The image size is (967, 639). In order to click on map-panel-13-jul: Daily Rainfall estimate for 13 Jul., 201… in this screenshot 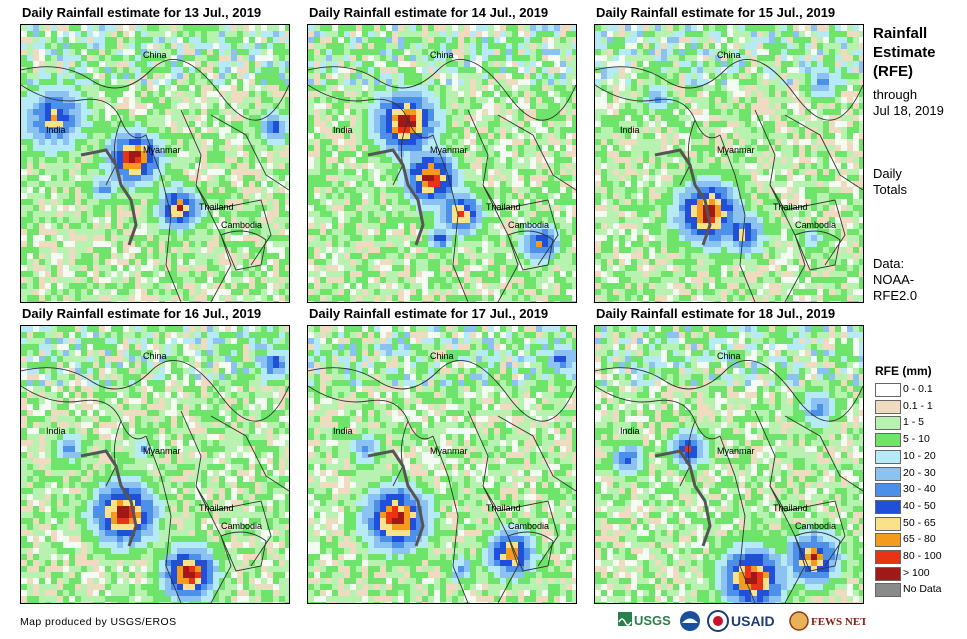, I will do `click(155, 154)`.